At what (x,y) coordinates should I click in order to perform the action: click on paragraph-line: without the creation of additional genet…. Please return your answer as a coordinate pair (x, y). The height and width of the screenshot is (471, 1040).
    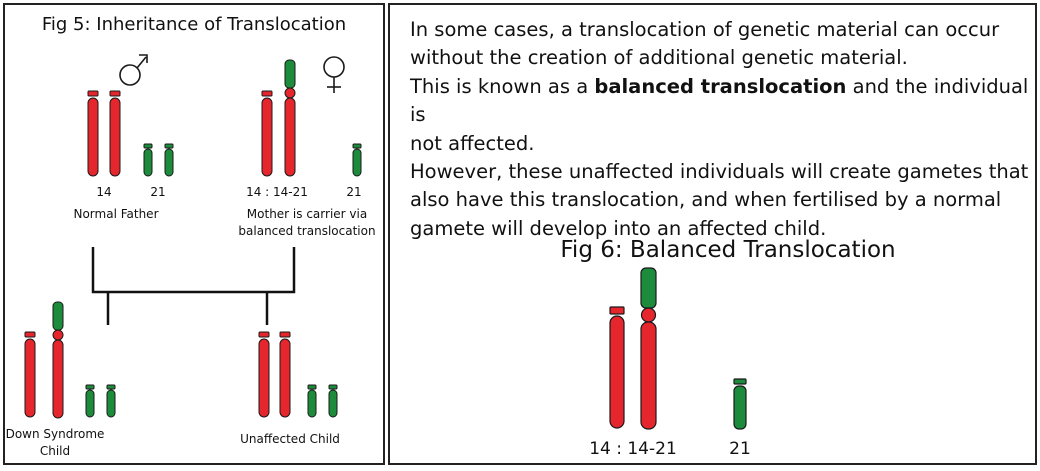
    Looking at the image, I should click on (659, 58).